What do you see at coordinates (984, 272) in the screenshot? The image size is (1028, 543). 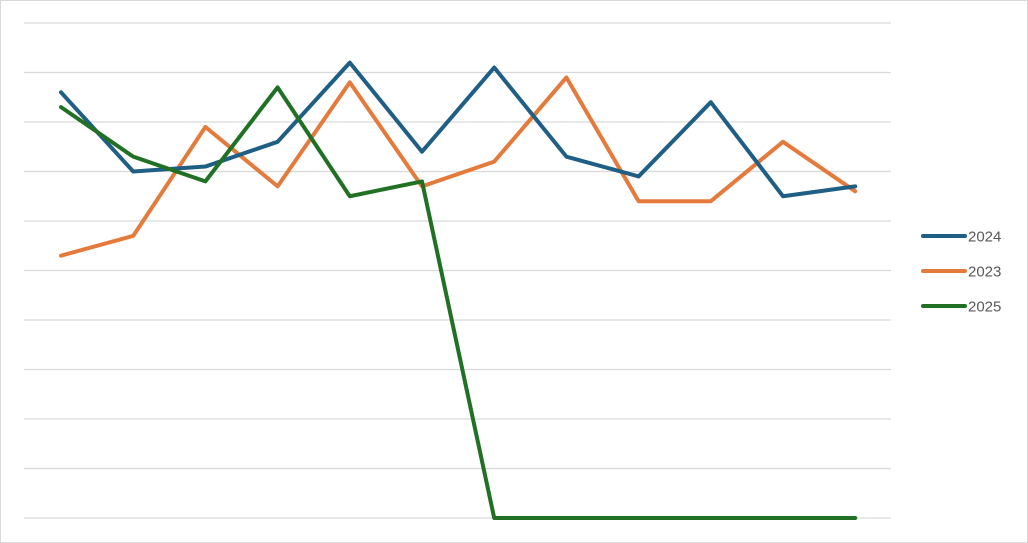 I see `legend-label: 2023` at bounding box center [984, 272].